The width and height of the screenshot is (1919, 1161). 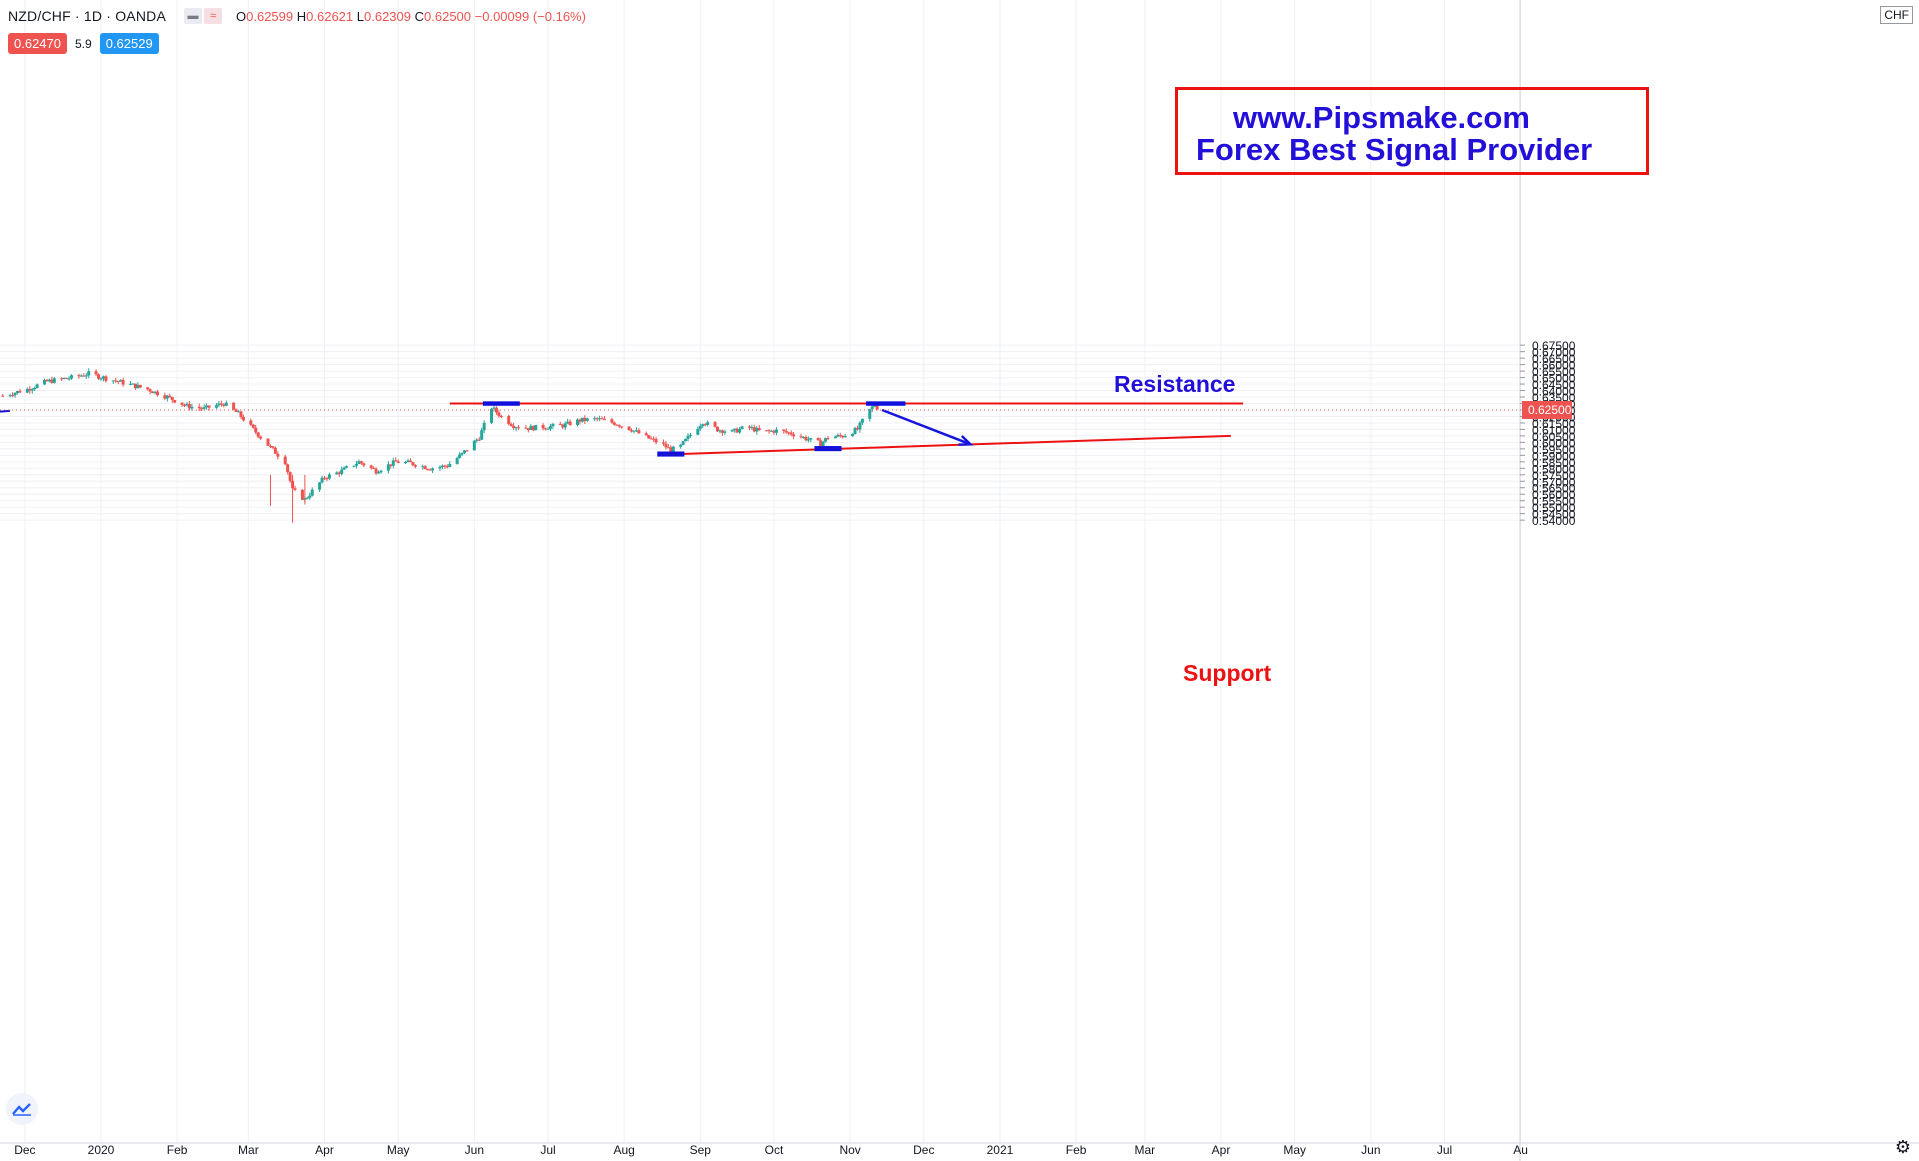 What do you see at coordinates (37, 43) in the screenshot?
I see `sell-button: 0.62470` at bounding box center [37, 43].